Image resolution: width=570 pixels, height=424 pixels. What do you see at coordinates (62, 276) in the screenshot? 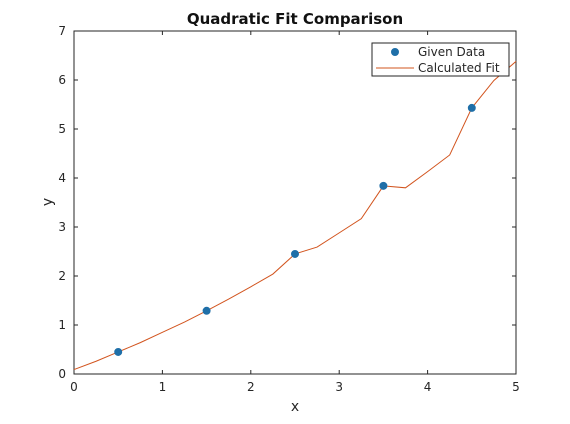
I see `y-tick-label: 2` at bounding box center [62, 276].